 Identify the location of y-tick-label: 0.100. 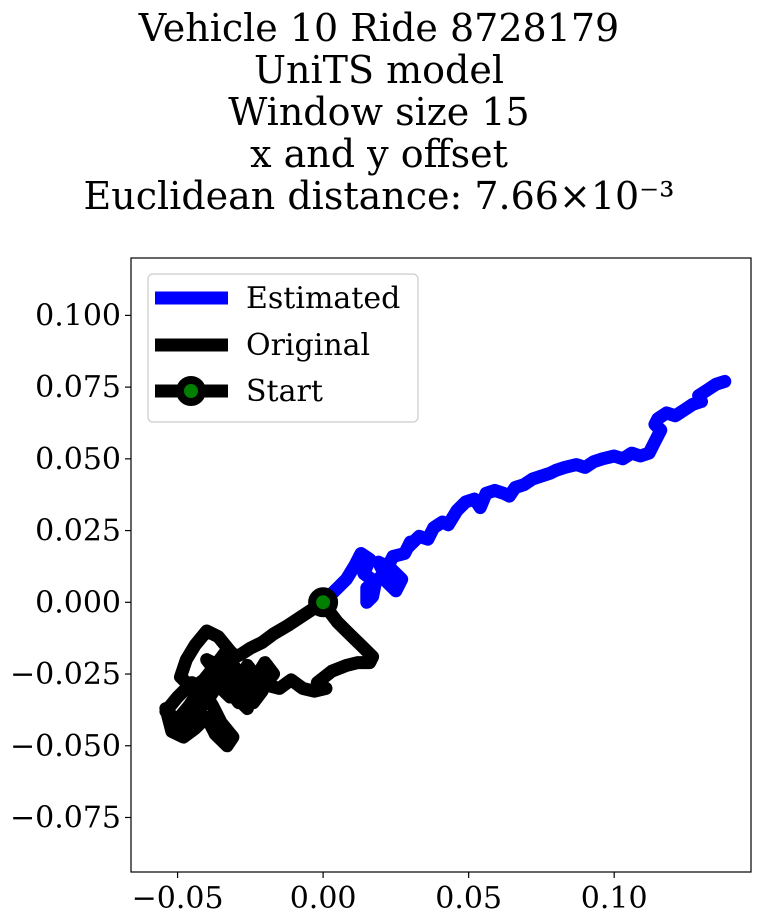
(78, 315).